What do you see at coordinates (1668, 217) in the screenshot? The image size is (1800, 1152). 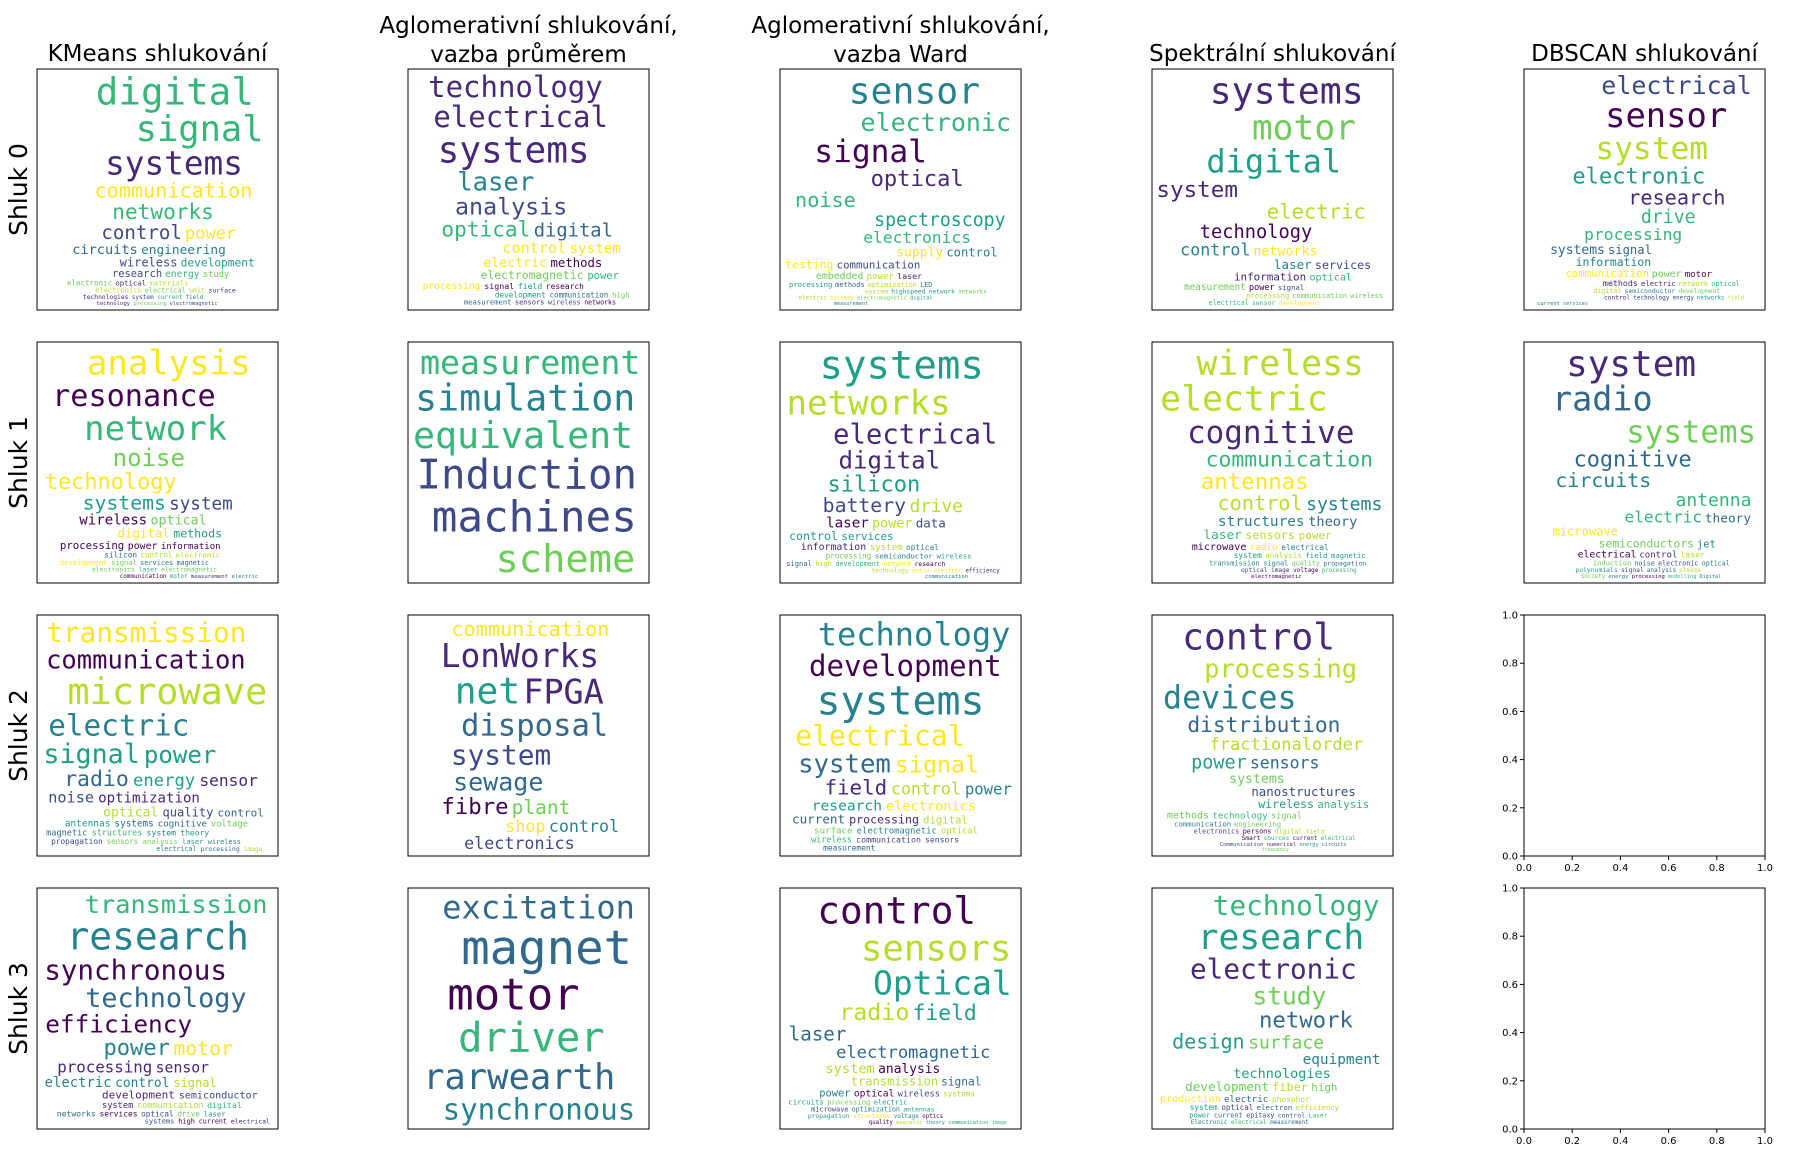 I see `word: drive` at bounding box center [1668, 217].